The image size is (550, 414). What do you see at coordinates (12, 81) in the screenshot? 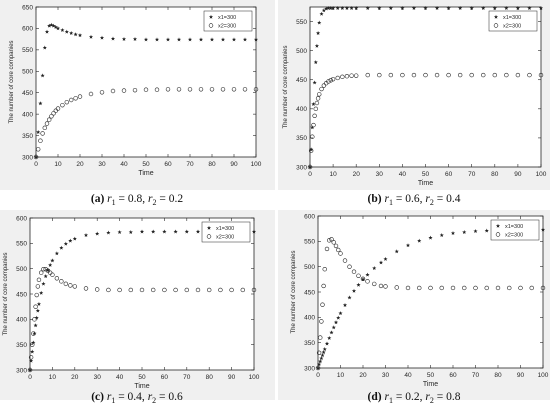
I see `y-axis-label: The number of core companies` at bounding box center [12, 81].